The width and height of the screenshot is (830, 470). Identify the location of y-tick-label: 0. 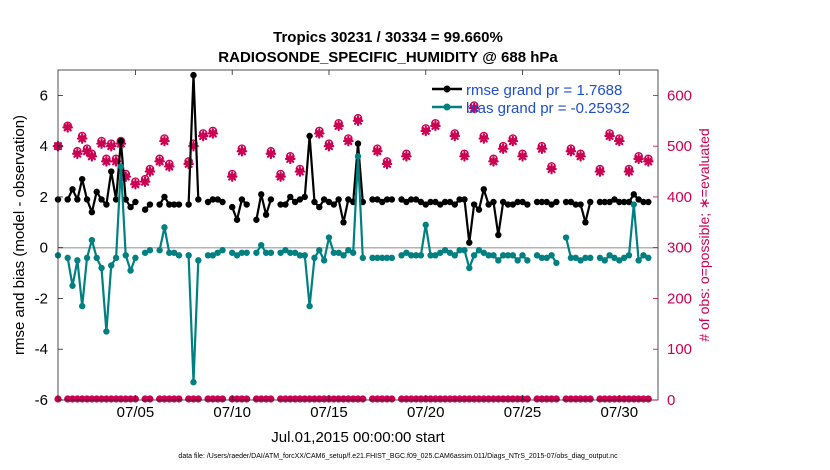
(44, 248).